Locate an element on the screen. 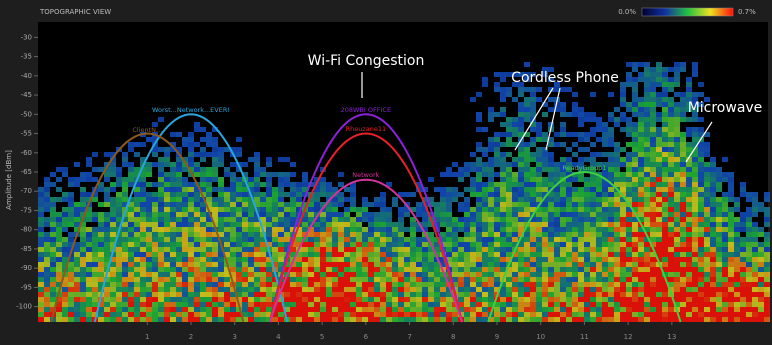 Image resolution: width=772 pixels, height=345 pixels. y-tick-label: -45 is located at coordinates (26, 95).